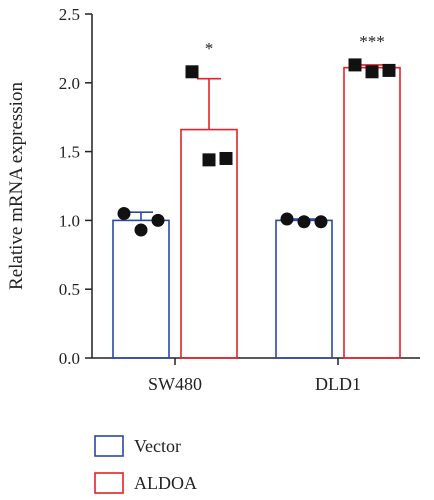 This screenshot has width=434, height=500. I want to click on x-tick-label: DLD1, so click(338, 384).